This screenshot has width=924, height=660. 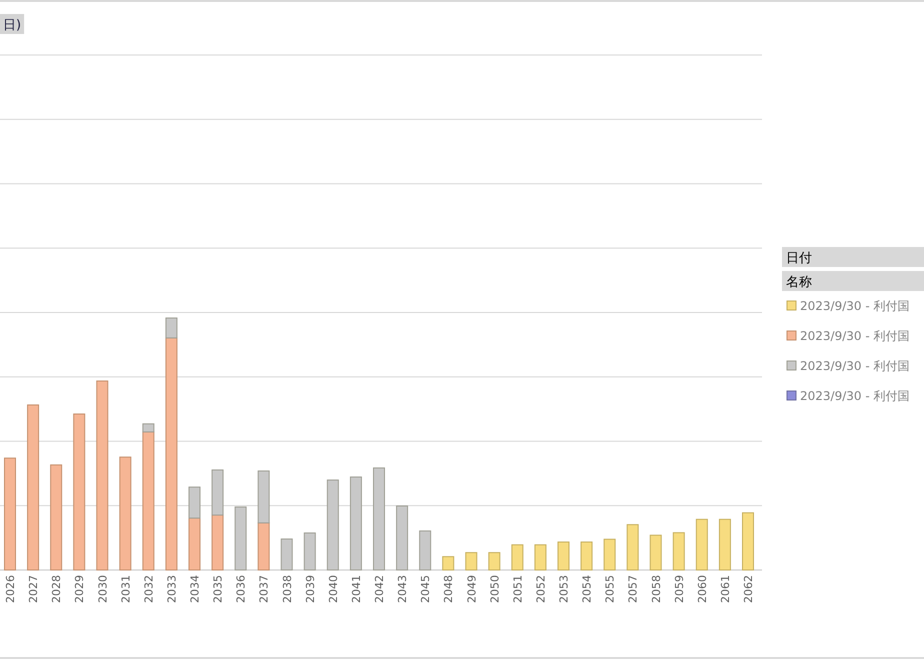 What do you see at coordinates (287, 589) in the screenshot?
I see `x-tick-label: 2038` at bounding box center [287, 589].